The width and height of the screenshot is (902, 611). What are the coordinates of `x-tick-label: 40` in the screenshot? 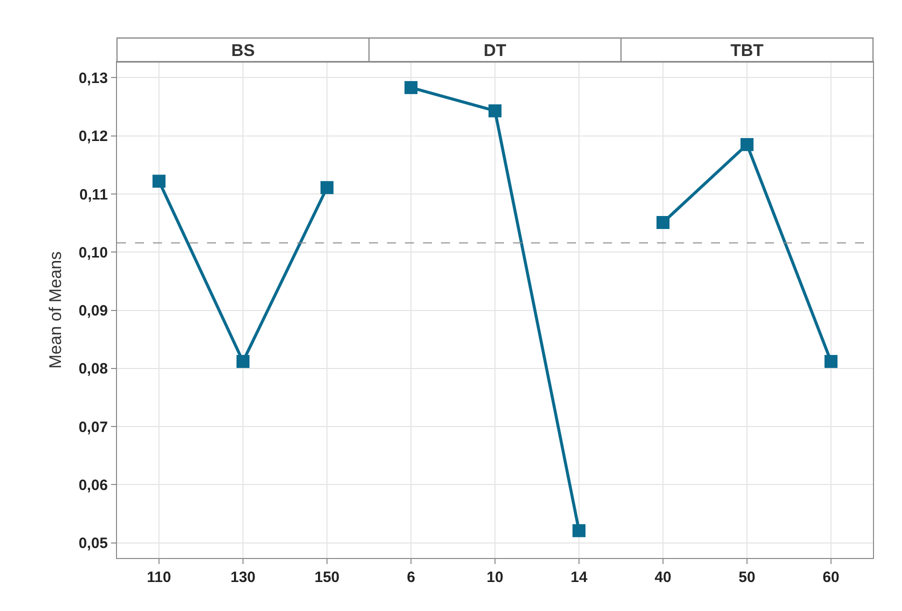 It's located at (663, 577).